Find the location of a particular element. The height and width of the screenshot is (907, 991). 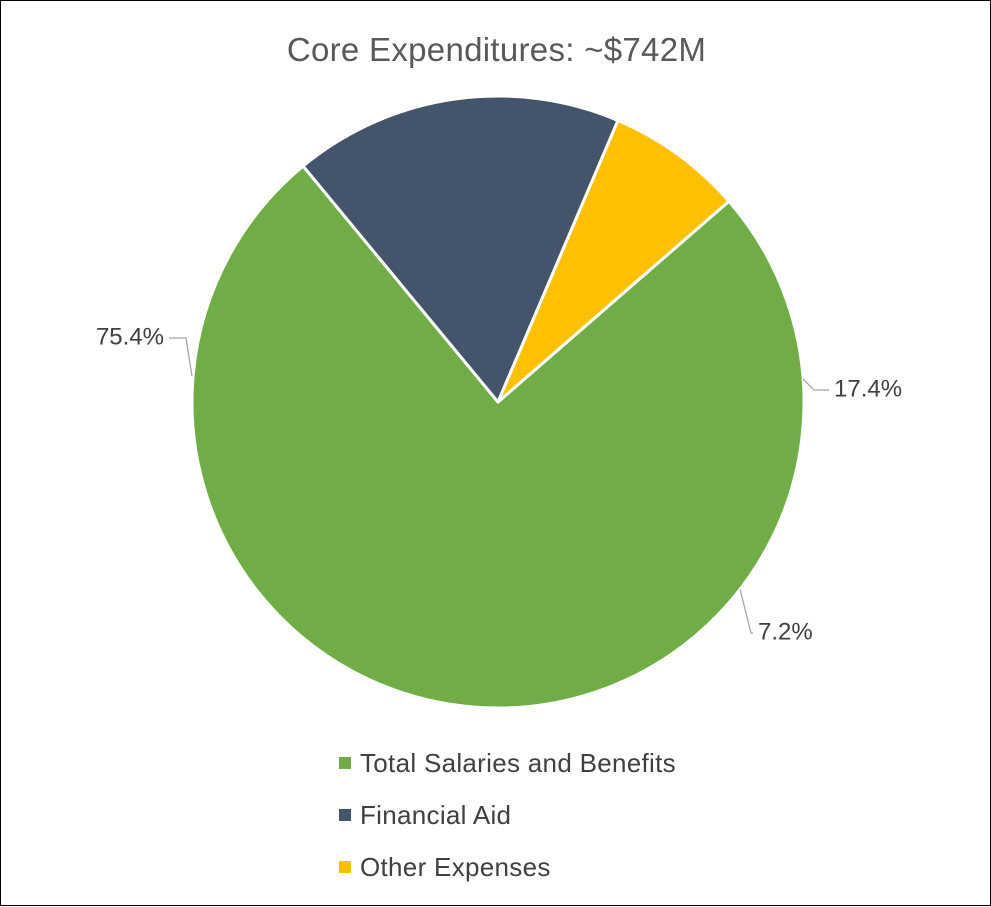

chart-title: Core Expenditures: ~$742M is located at coordinates (496, 49).